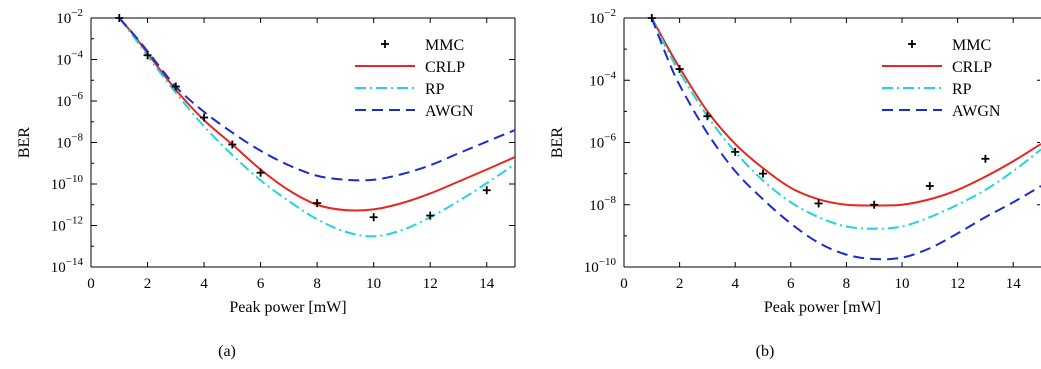  I want to click on panel-caption: (b), so click(765, 351).